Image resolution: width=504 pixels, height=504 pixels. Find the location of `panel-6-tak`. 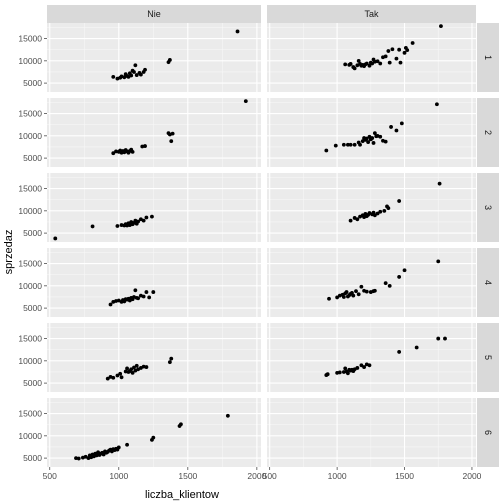

panel-6-tak is located at coordinates (371, 432).